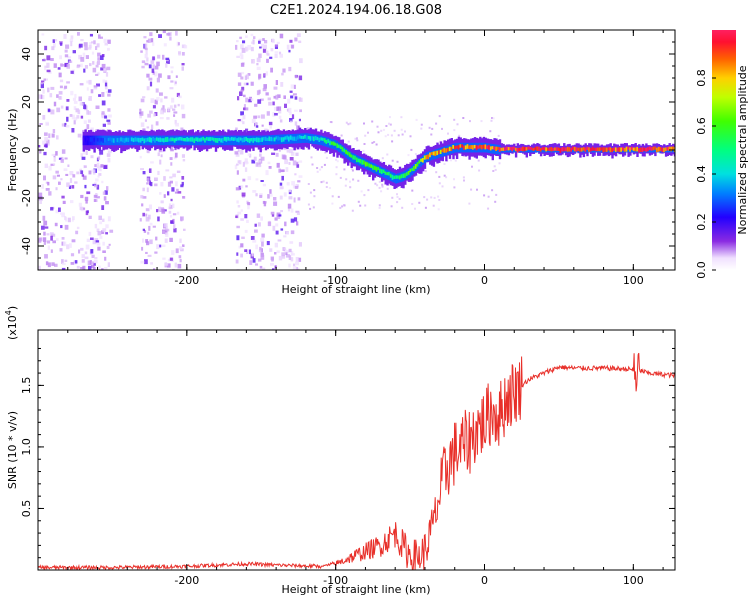 The height and width of the screenshot is (600, 750). I want to click on ridge-mid, so click(535, 150).